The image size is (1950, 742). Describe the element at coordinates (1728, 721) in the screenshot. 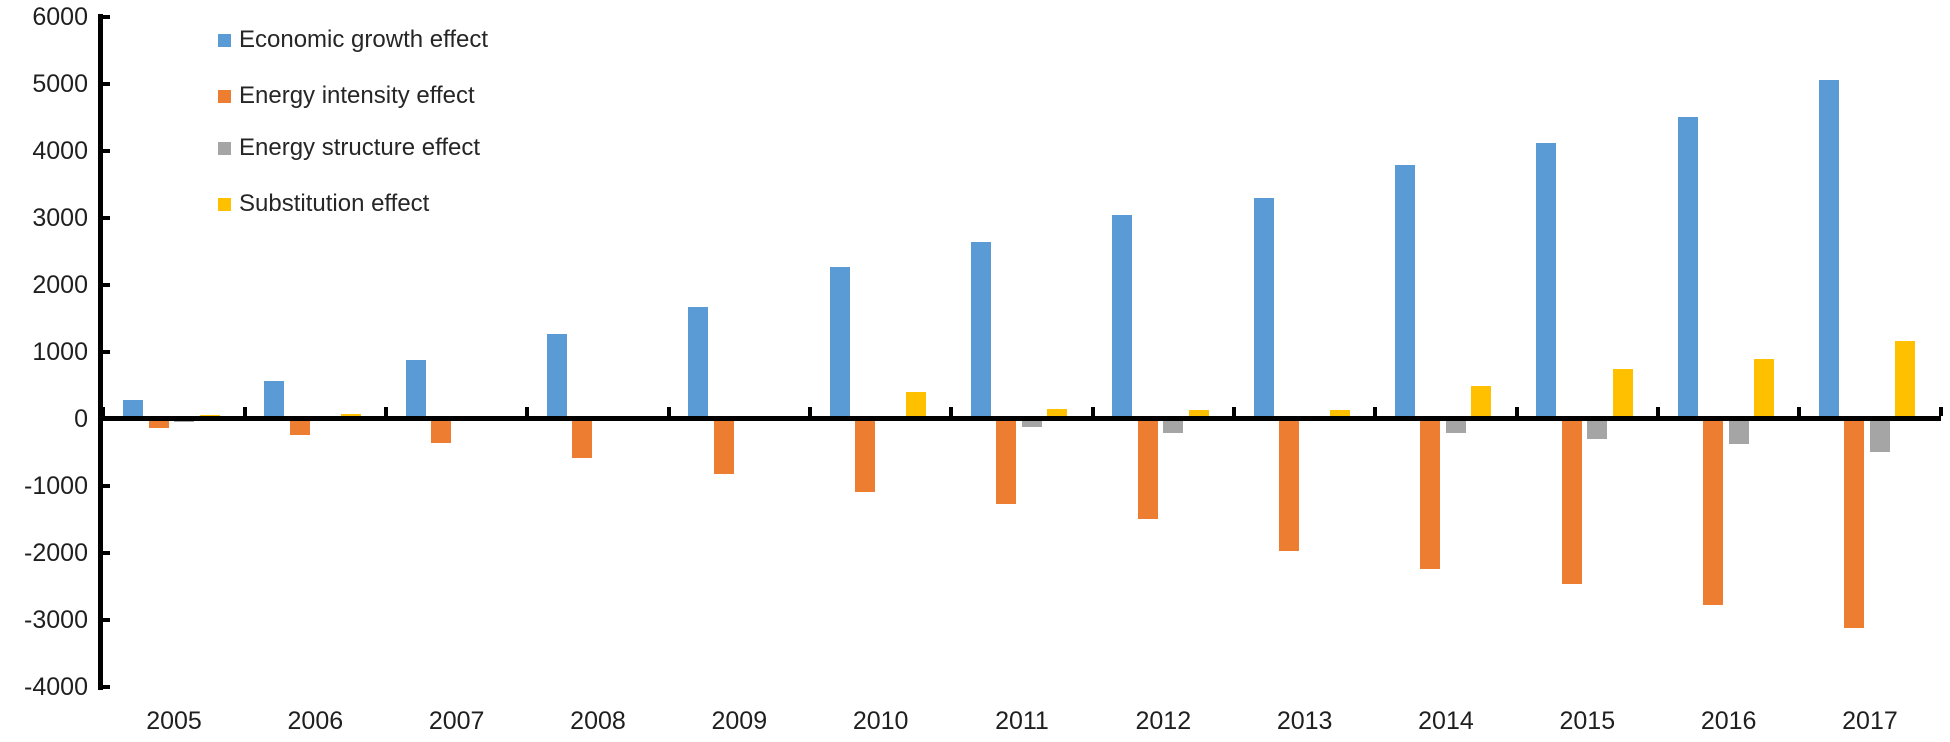

I see `x-tick-label-2016: 2016` at that location.